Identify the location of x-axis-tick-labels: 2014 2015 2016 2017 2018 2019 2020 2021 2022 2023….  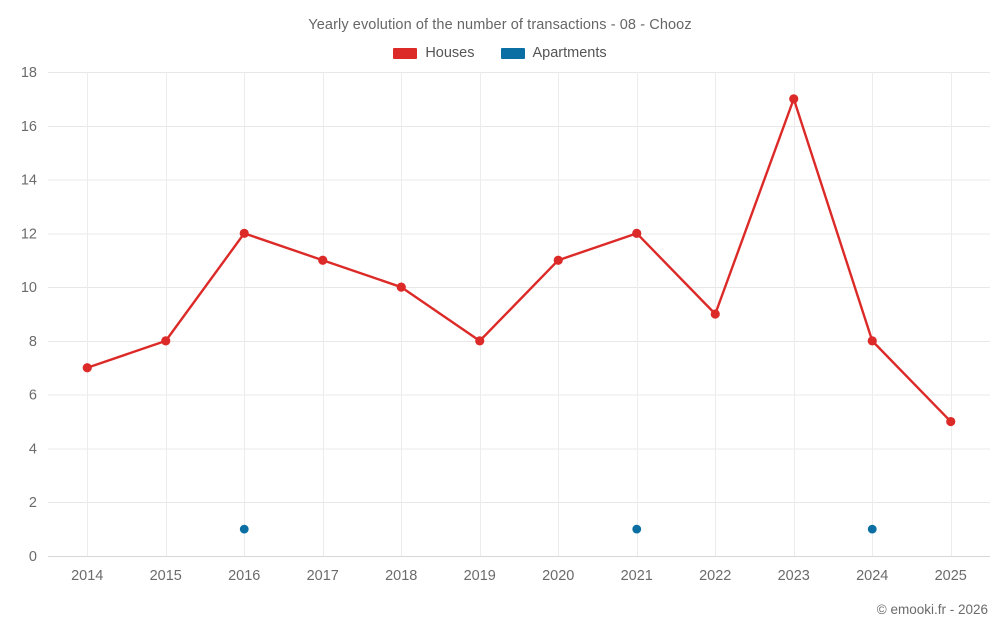
(519, 576).